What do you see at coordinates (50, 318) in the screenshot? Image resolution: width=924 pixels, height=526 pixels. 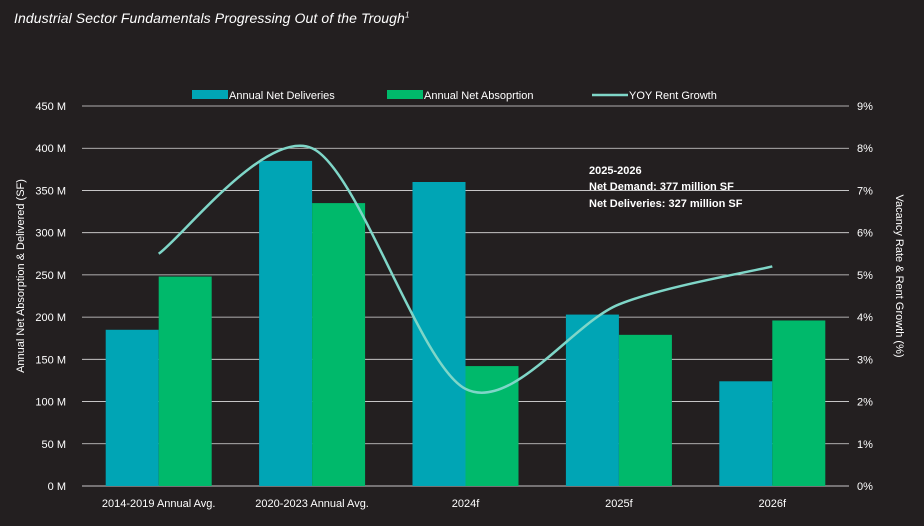 I see `y-tick-label: 200 M` at bounding box center [50, 318].